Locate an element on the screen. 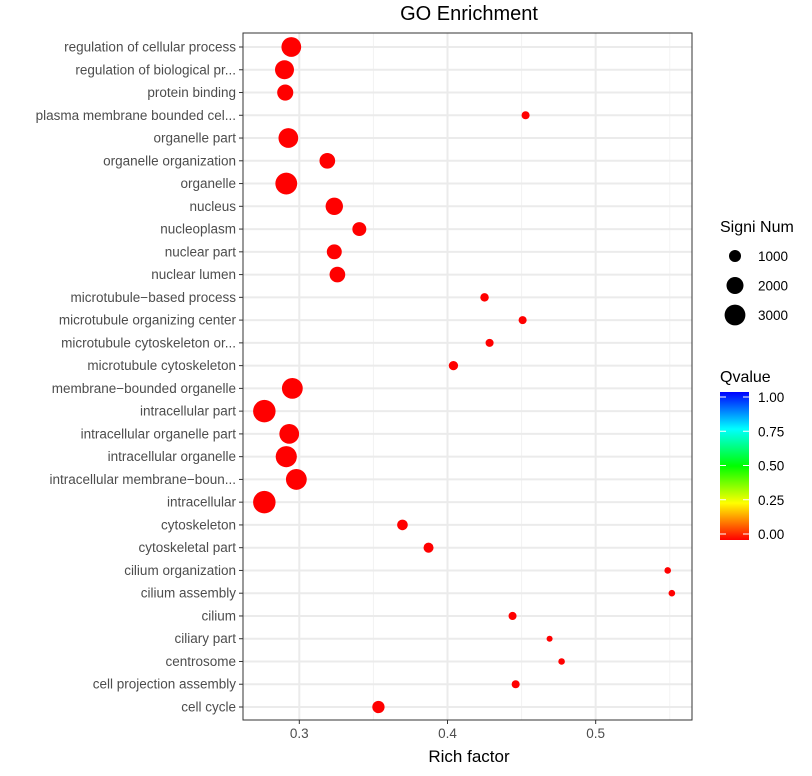 This screenshot has width=812, height=776. y-tick-label: intracellular organelle is located at coordinates (172, 456).